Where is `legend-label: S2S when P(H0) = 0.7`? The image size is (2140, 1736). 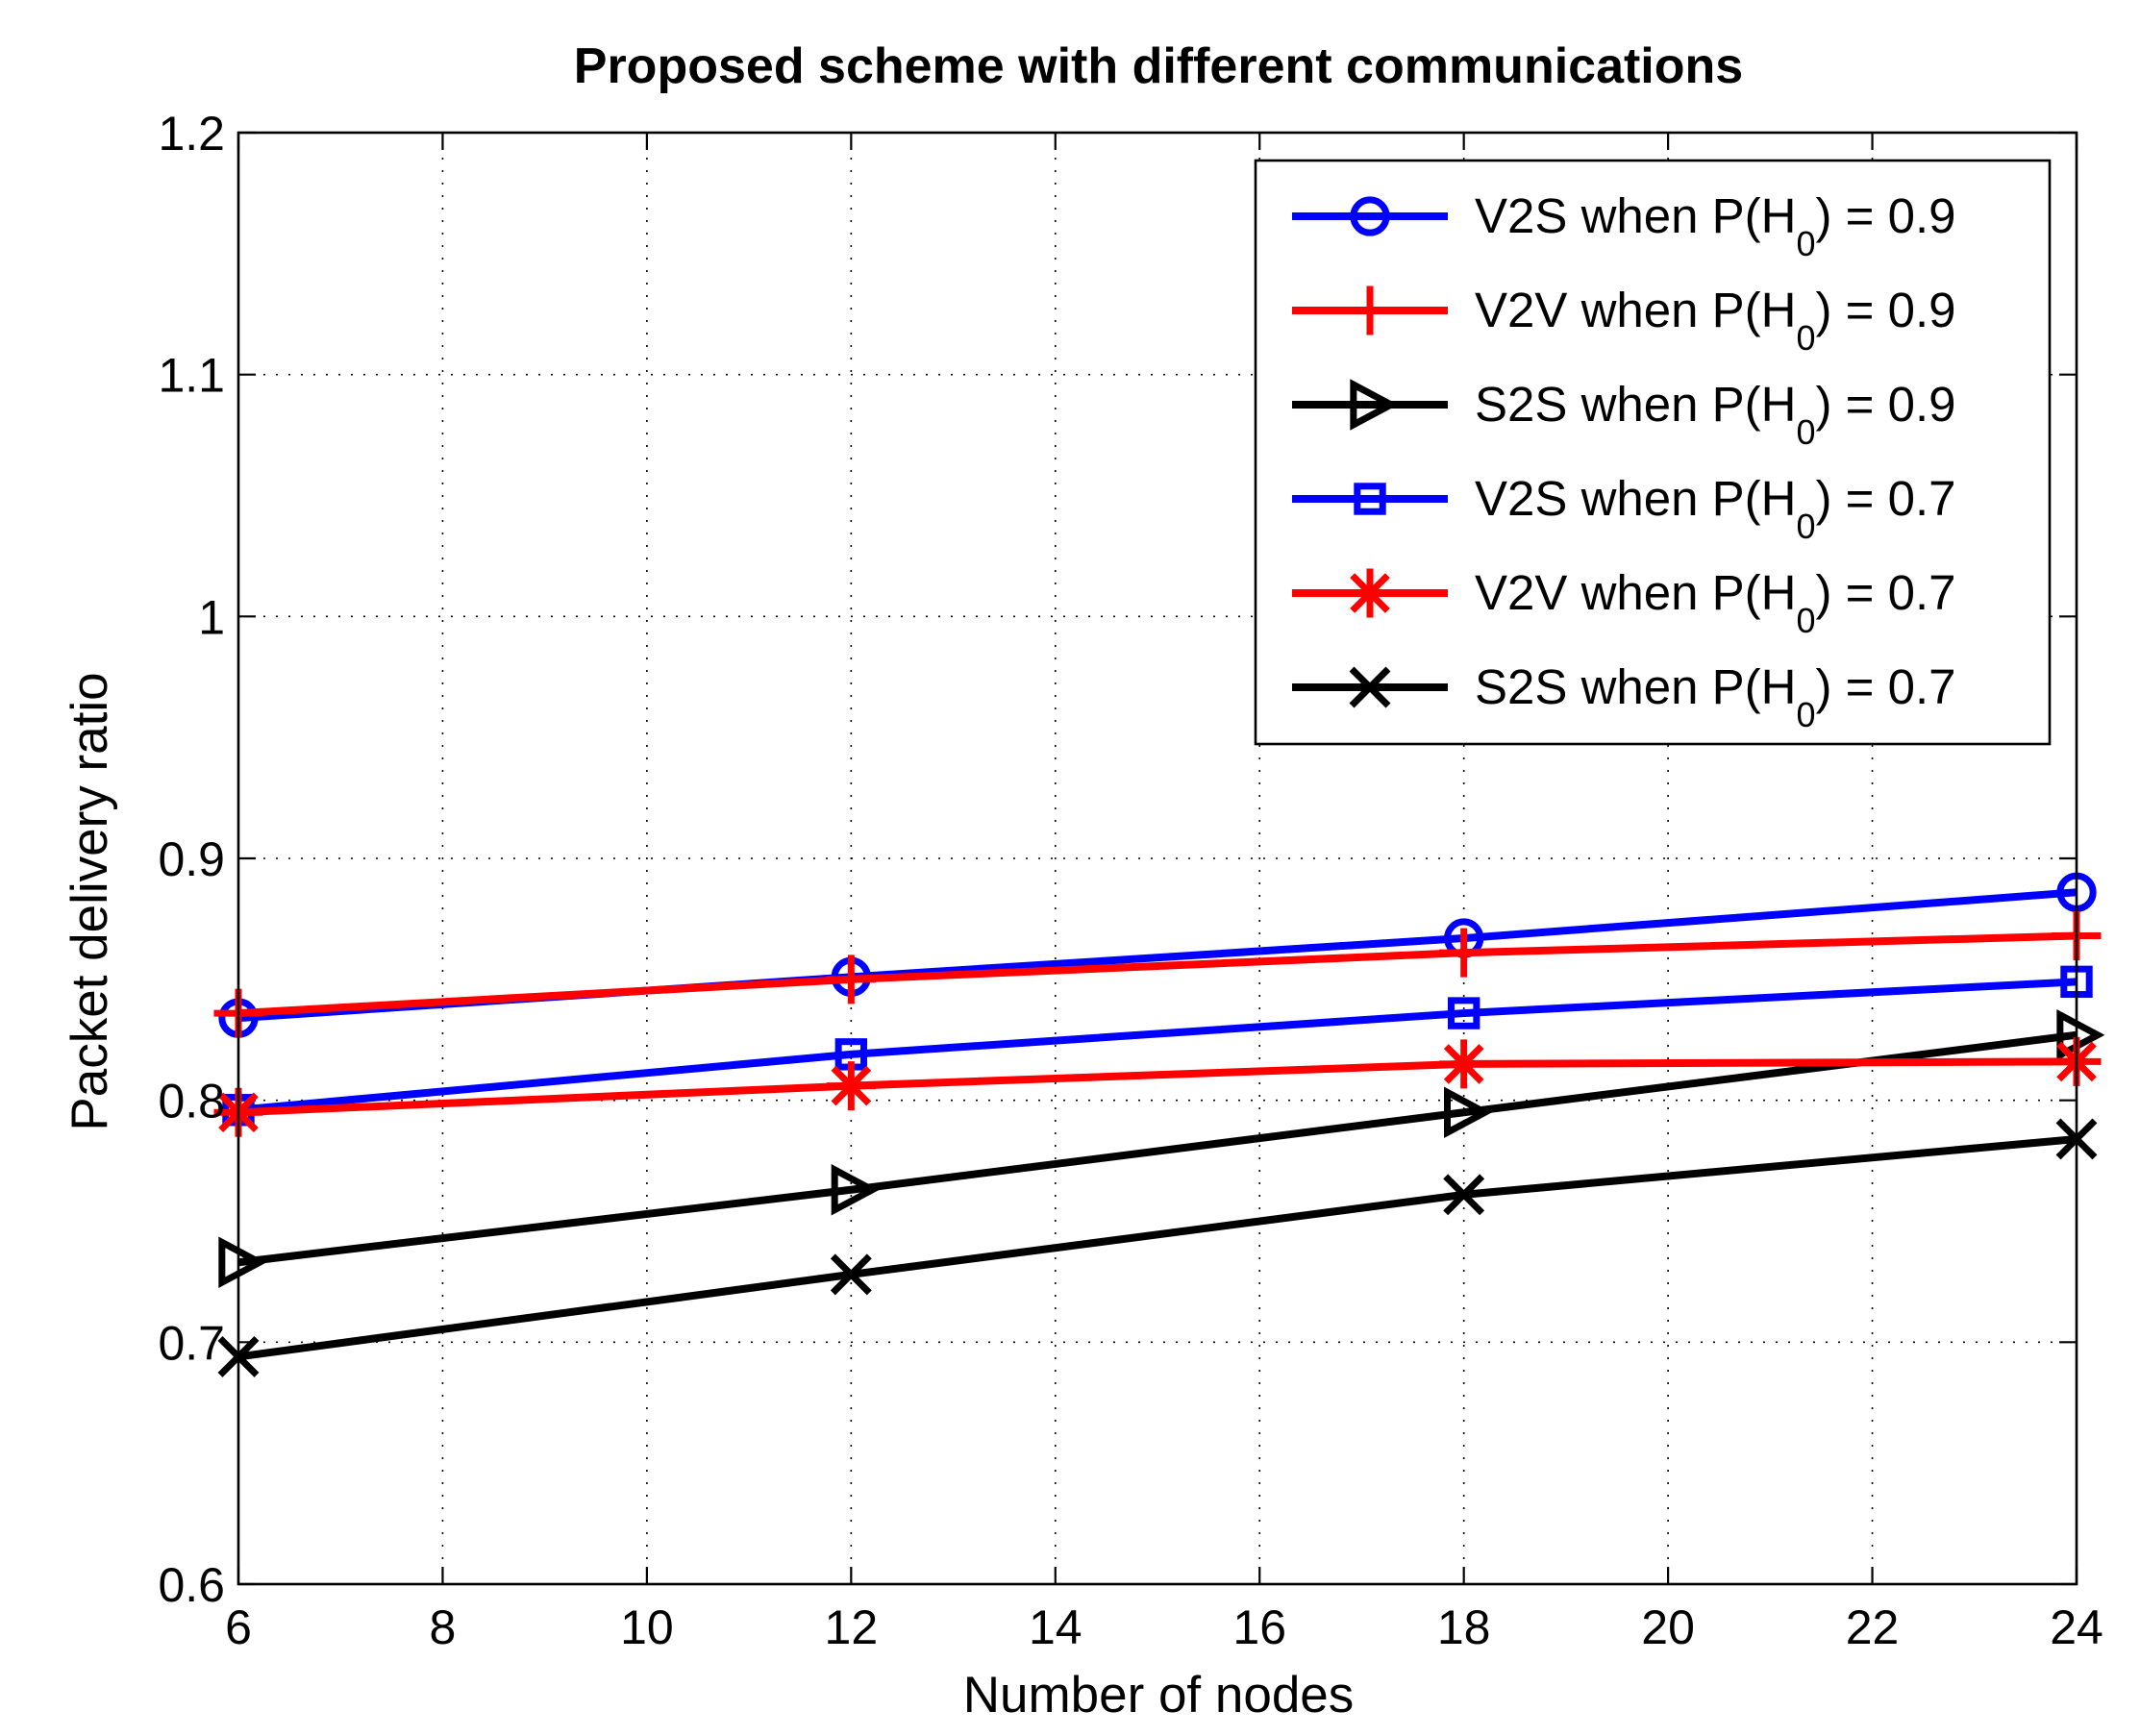
legend-label: S2S when P(H0) = 0.7 is located at coordinates (1716, 696).